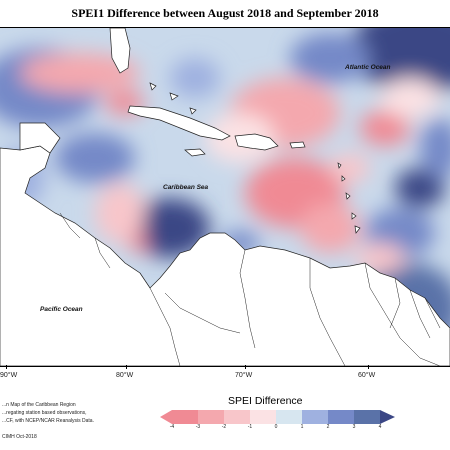 This screenshot has width=450, height=450. Describe the element at coordinates (265, 401) in the screenshot. I see `legend-title: SPEI Difference` at that location.